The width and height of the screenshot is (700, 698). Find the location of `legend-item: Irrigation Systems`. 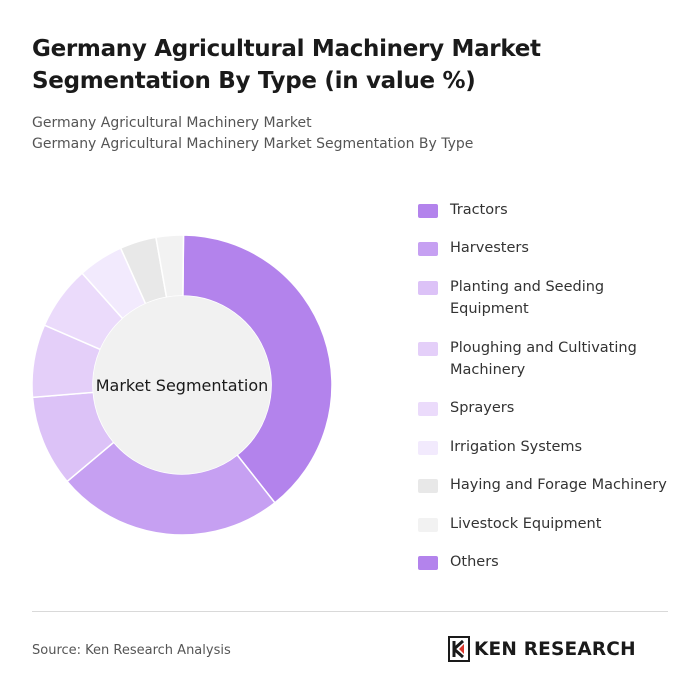

legend-item: Irrigation Systems is located at coordinates (548, 447).